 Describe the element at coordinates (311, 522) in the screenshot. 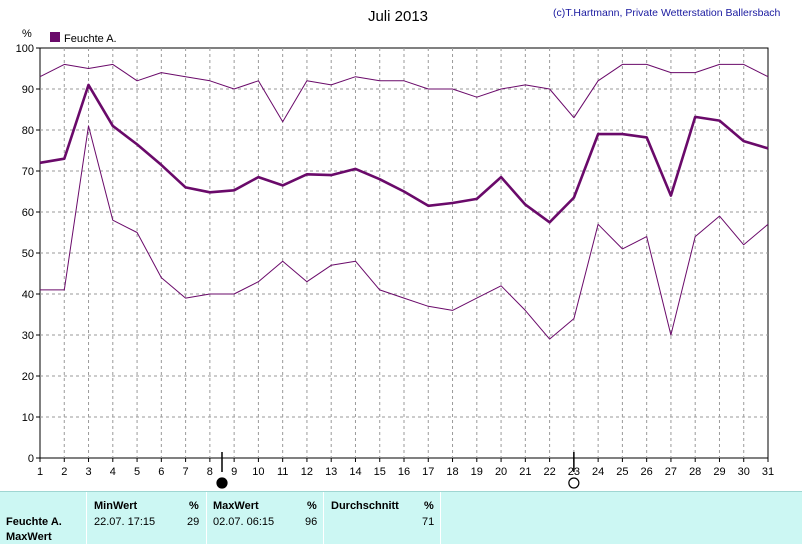

I see `max-value: 96` at that location.